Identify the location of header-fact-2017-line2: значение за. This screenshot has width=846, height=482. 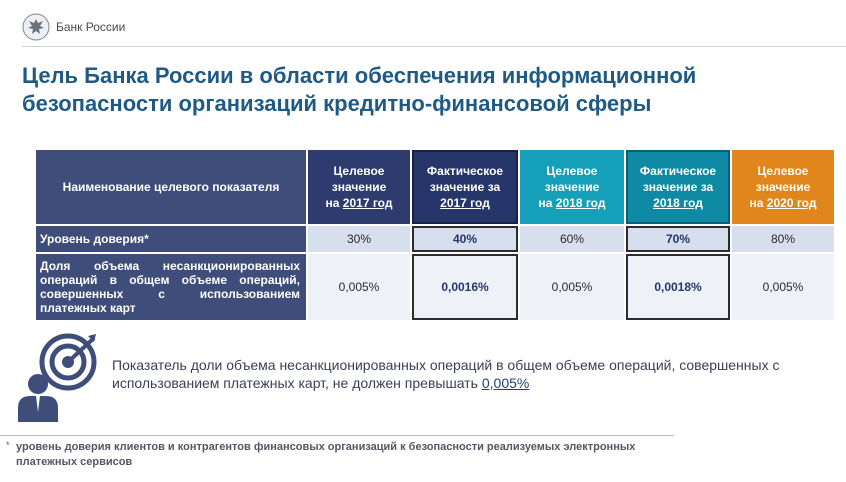
(465, 187).